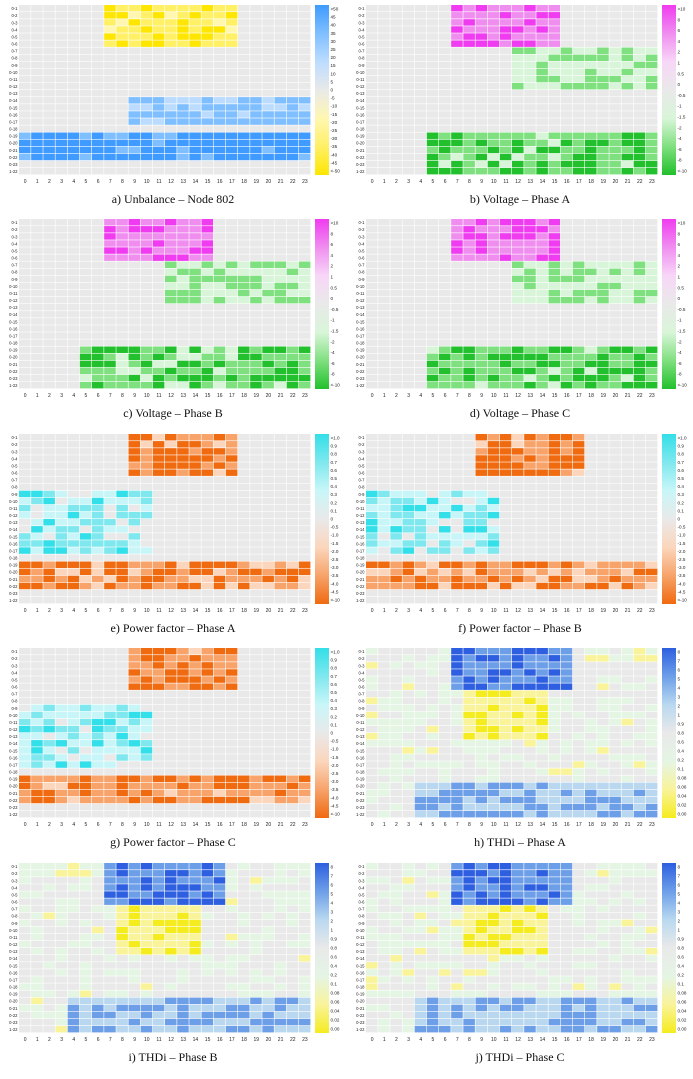 Image resolution: width=693 pixels, height=1079 pixels. I want to click on column-label: 1, so click(384, 396).